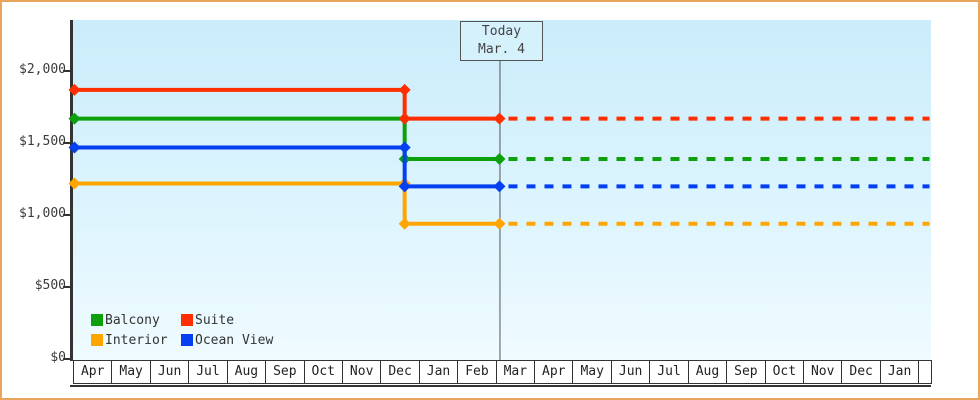 The height and width of the screenshot is (400, 980). What do you see at coordinates (234, 340) in the screenshot?
I see `legend-label-ocean-view: Ocean View` at bounding box center [234, 340].